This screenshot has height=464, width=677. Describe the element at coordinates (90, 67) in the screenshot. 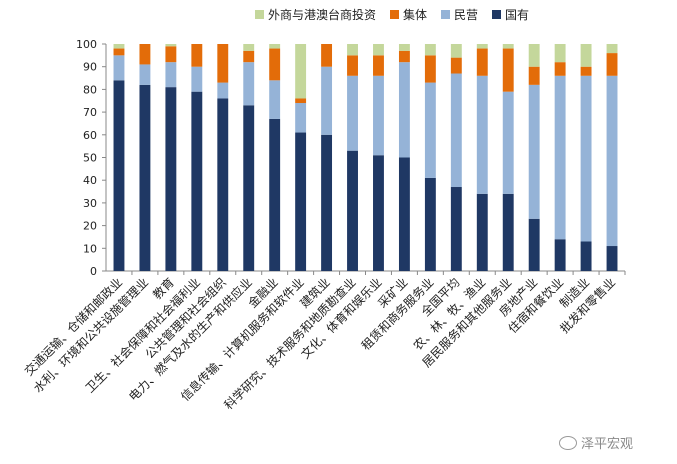

I see `y-tick-label: 90` at that location.